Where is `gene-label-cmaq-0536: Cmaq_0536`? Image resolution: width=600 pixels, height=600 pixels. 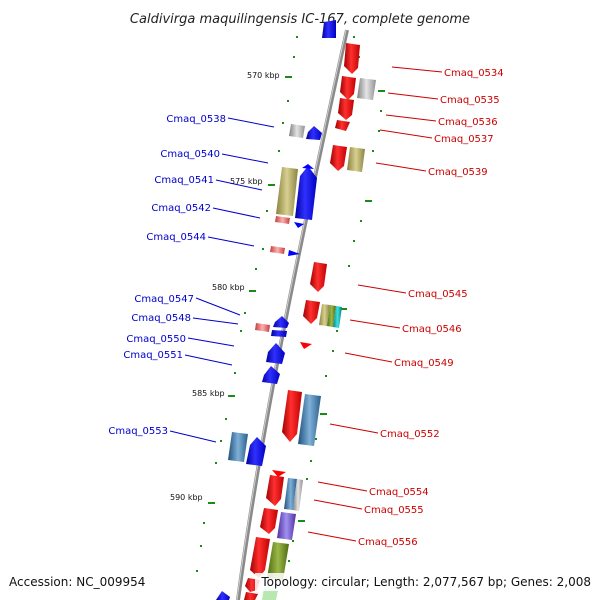
gene-label-cmaq-0536: Cmaq_0536 is located at coordinates (468, 122).